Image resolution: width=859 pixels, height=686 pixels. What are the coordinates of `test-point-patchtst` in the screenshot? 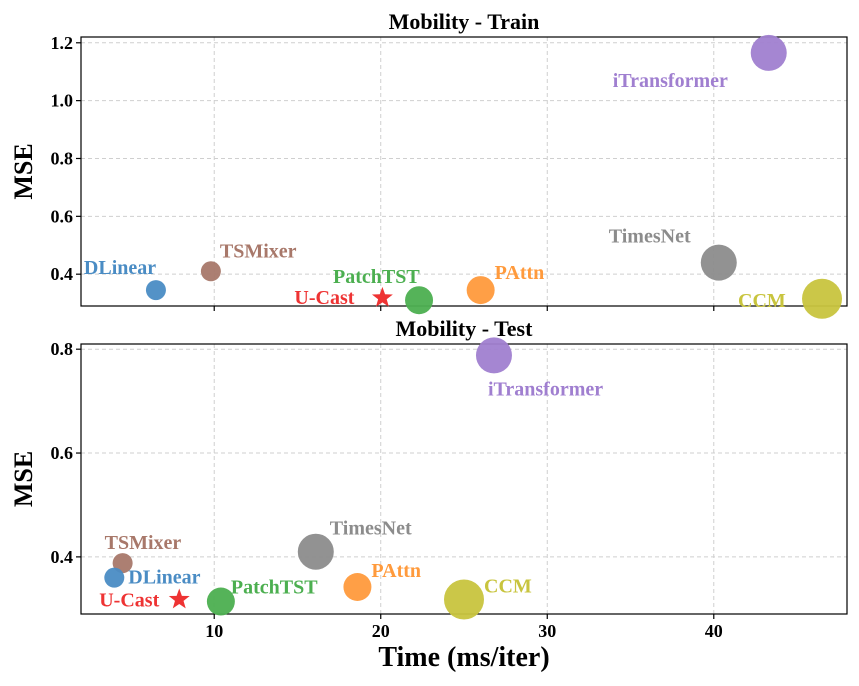 It's located at (220, 601).